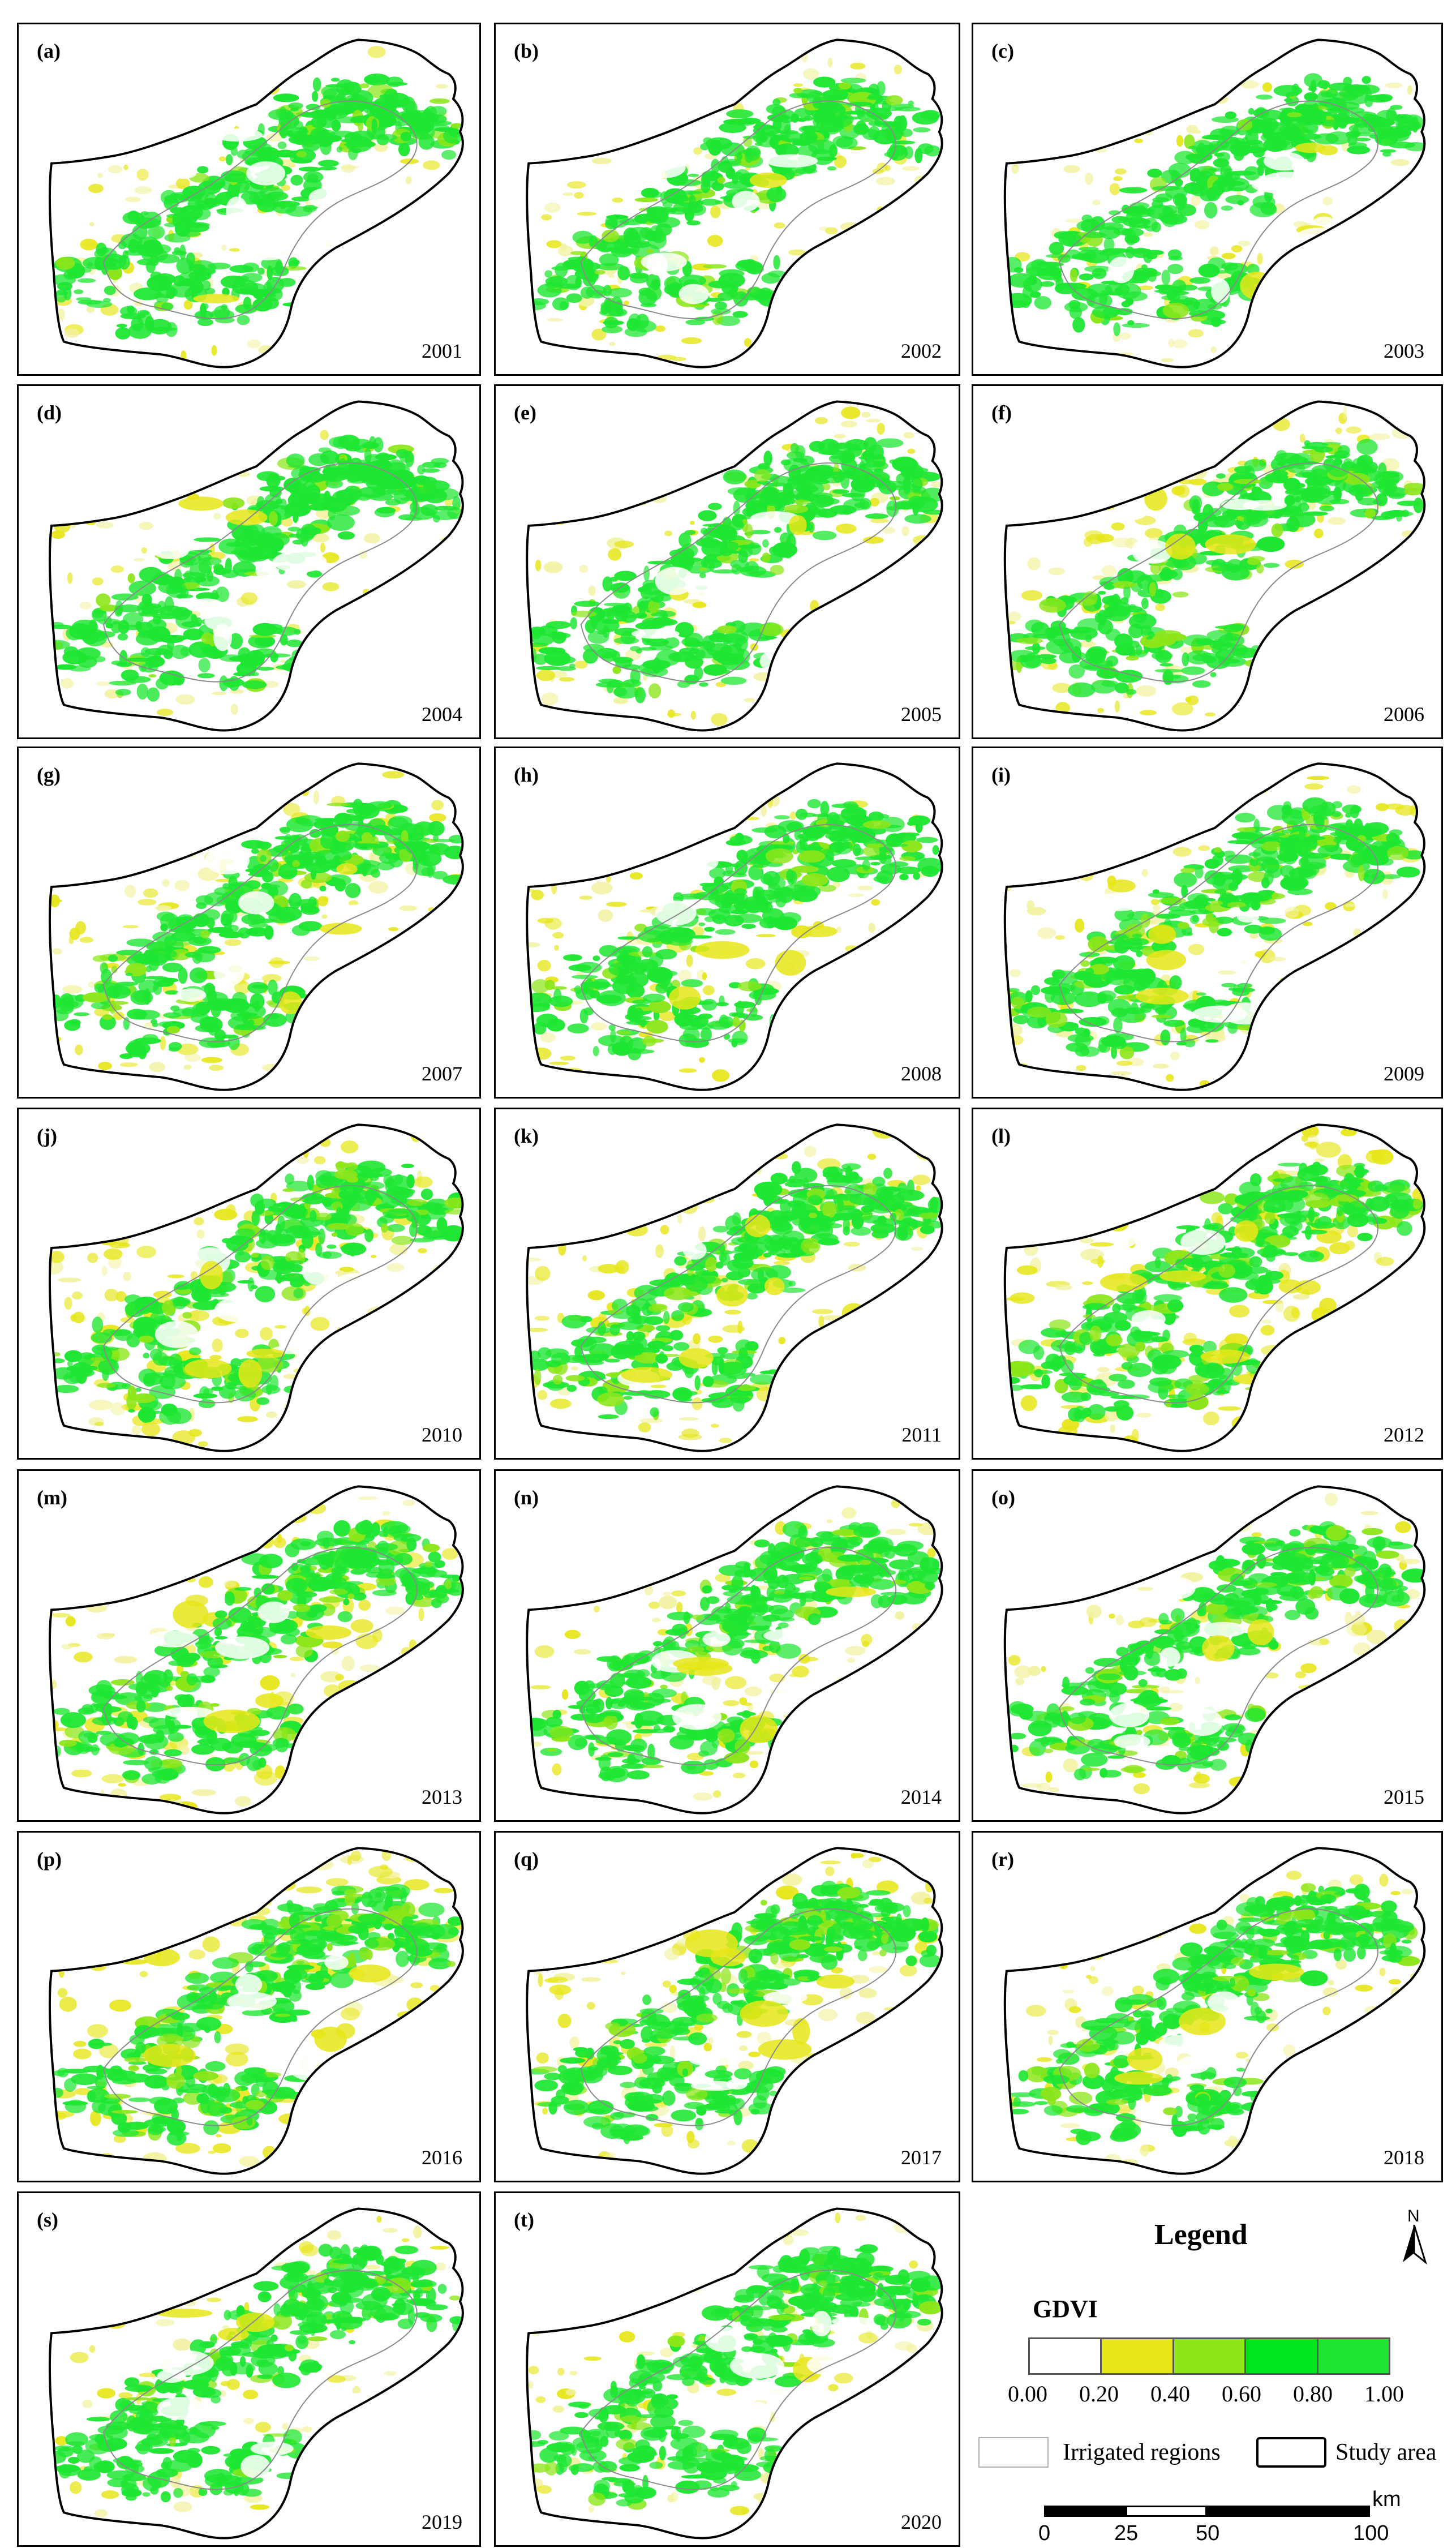  Describe the element at coordinates (442, 1434) in the screenshot. I see `panel-year: 2010` at that location.